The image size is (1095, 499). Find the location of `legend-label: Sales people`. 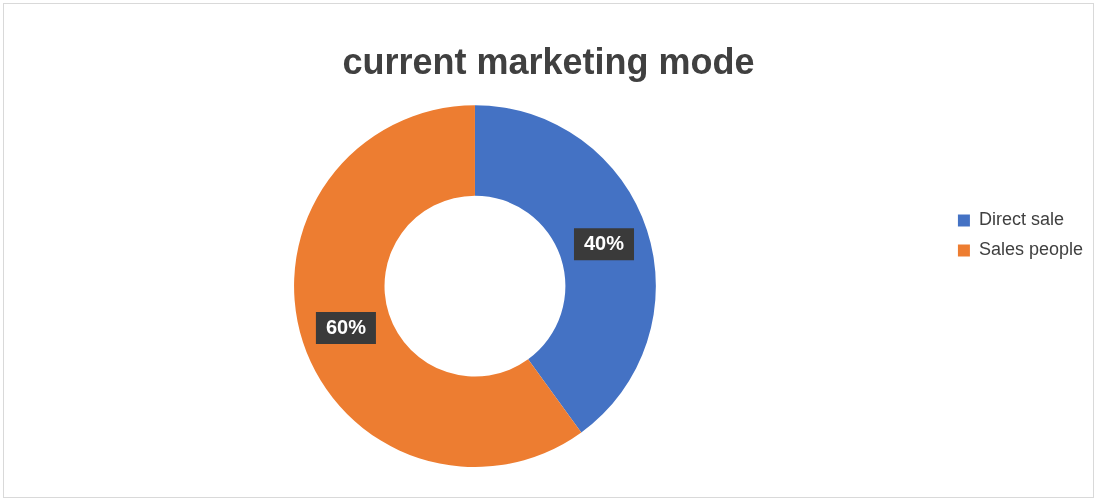

legend-label: Sales people is located at coordinates (1031, 249).